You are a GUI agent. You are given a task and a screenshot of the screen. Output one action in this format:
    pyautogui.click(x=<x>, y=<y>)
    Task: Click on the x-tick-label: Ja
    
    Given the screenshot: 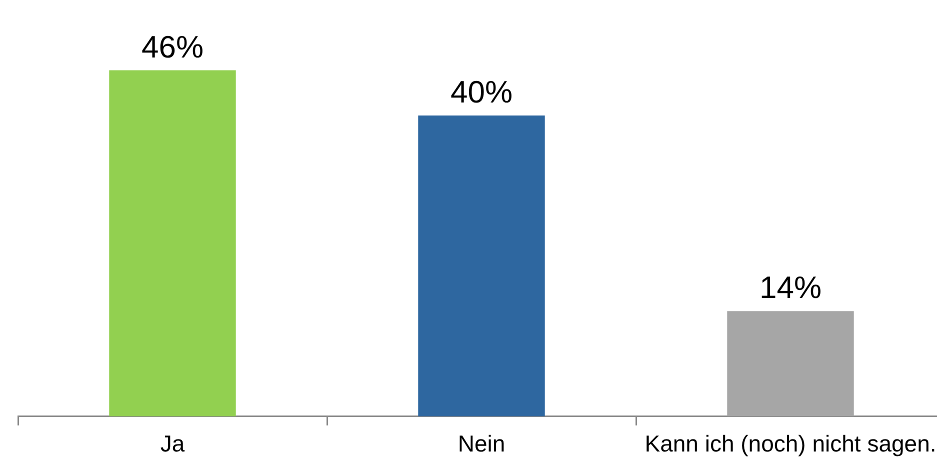 What is the action you would take?
    pyautogui.click(x=172, y=443)
    